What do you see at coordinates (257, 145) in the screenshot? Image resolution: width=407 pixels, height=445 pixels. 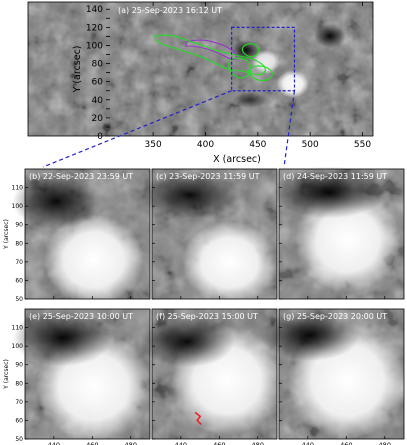 I see `top-x-tick-label: 450` at bounding box center [257, 145].